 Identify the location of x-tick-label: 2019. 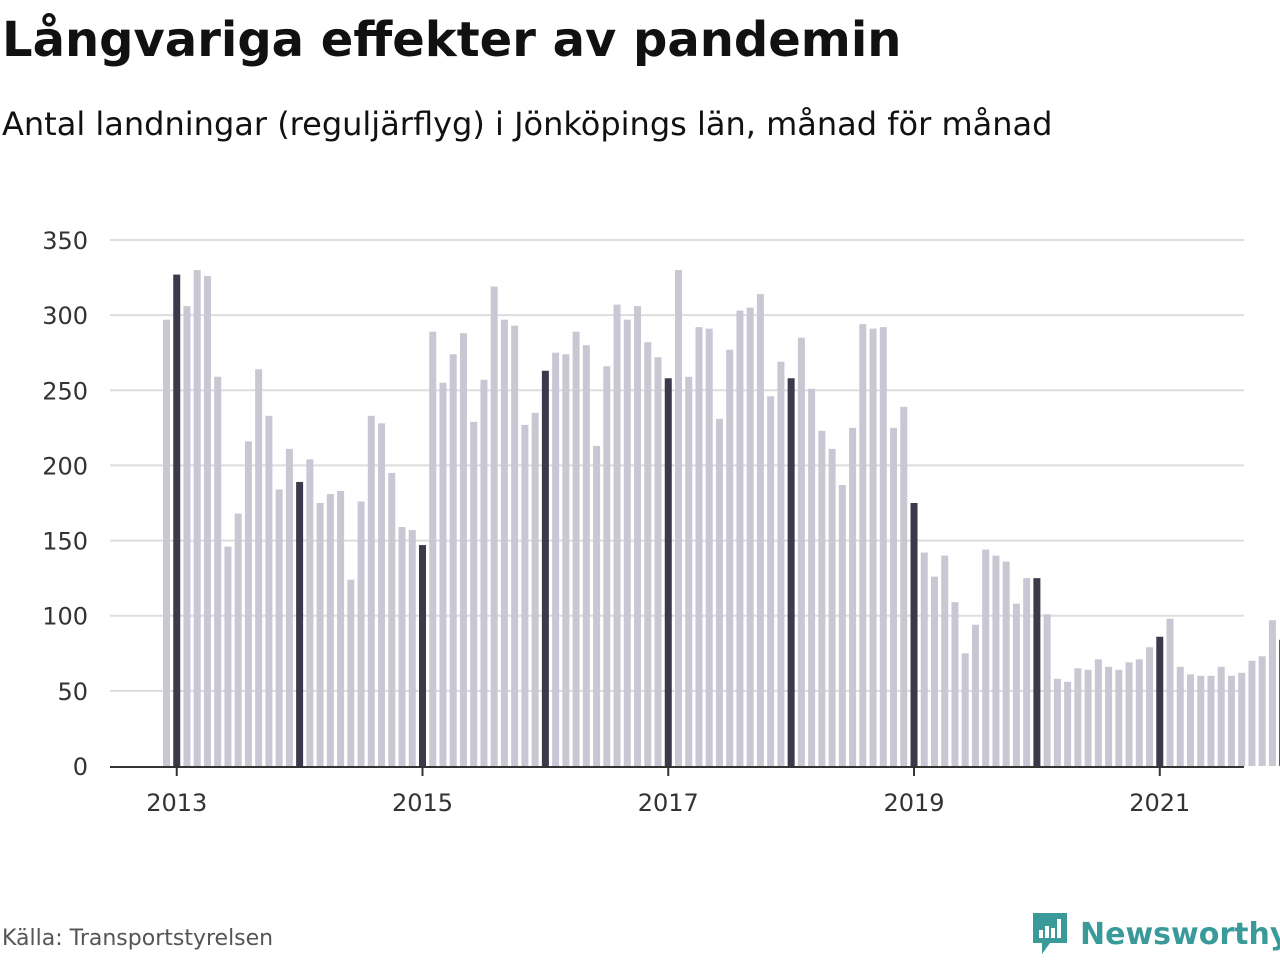
(913, 803).